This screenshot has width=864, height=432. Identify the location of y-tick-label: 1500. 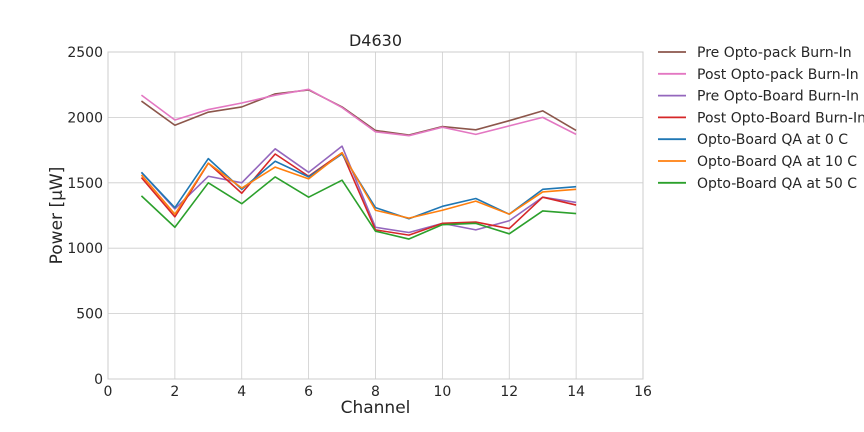
(85, 184).